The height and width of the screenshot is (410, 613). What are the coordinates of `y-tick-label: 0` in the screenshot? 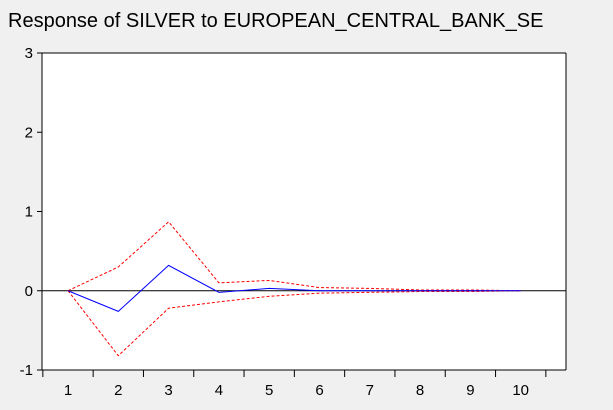 It's located at (29, 291).